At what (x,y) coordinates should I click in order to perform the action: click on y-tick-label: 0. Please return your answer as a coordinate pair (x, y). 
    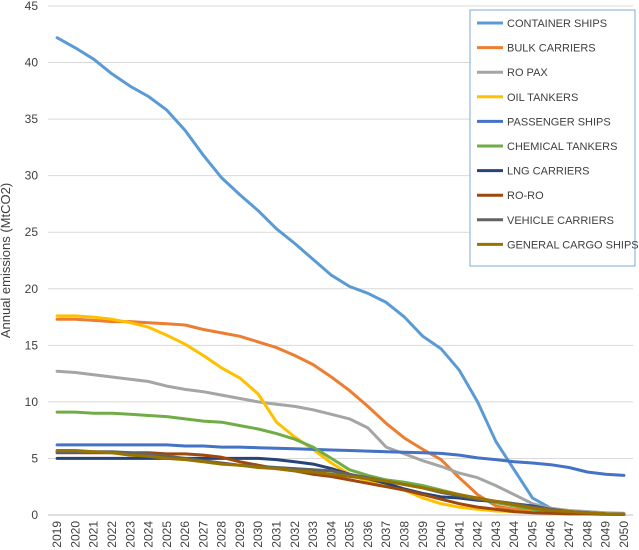
    Looking at the image, I should click on (34, 515).